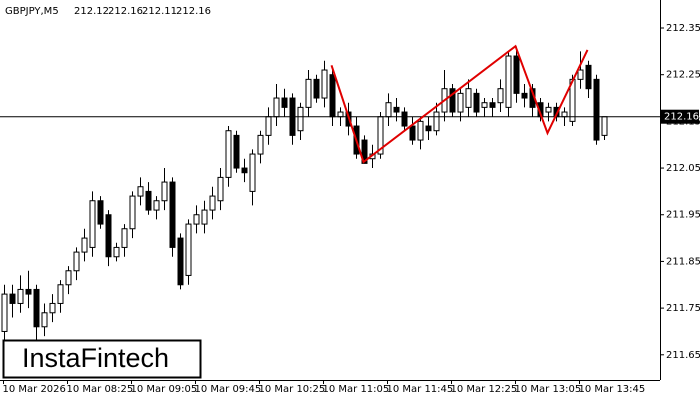  Describe the element at coordinates (683, 261) in the screenshot. I see `y-tick-label: 211.85` at that location.